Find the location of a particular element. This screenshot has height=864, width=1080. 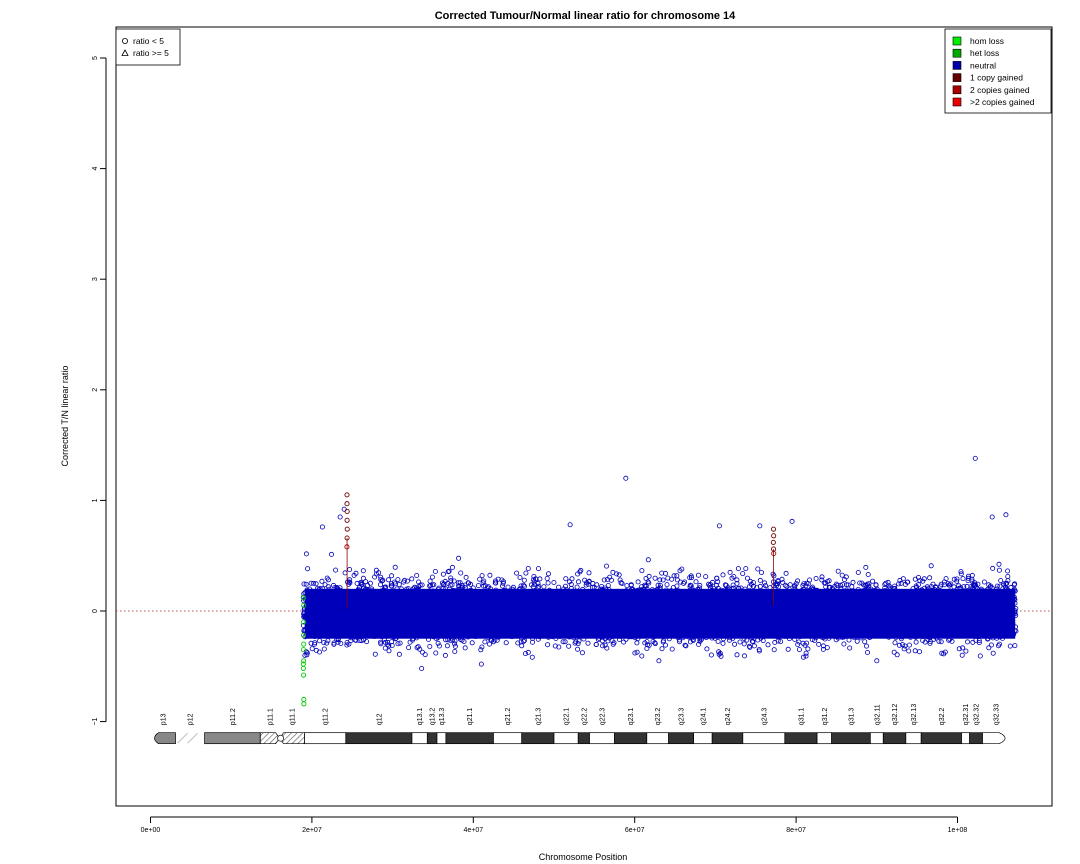

ideogram-stalk is located at coordinates (192, 738).